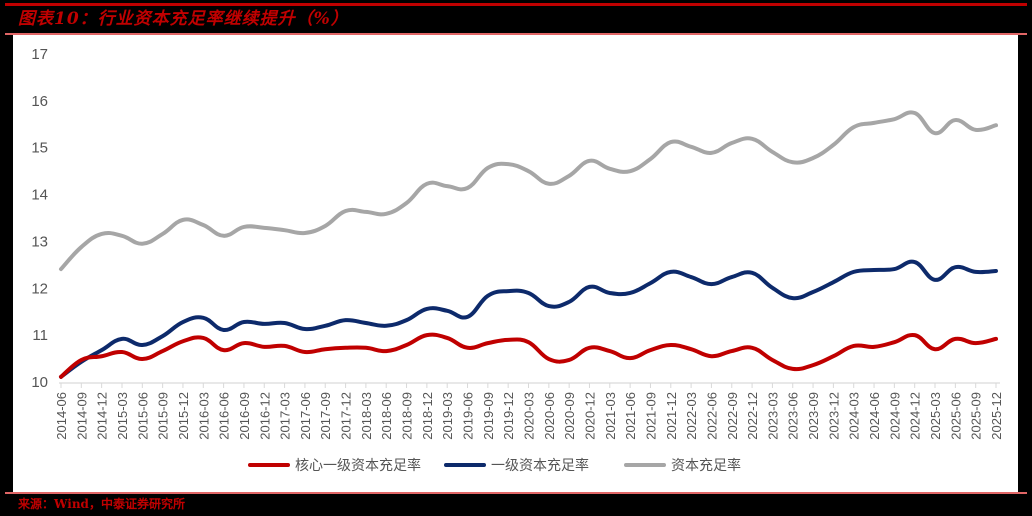 The image size is (1032, 516). What do you see at coordinates (772, 416) in the screenshot?
I see `x-tick-label: 2023-03` at bounding box center [772, 416].